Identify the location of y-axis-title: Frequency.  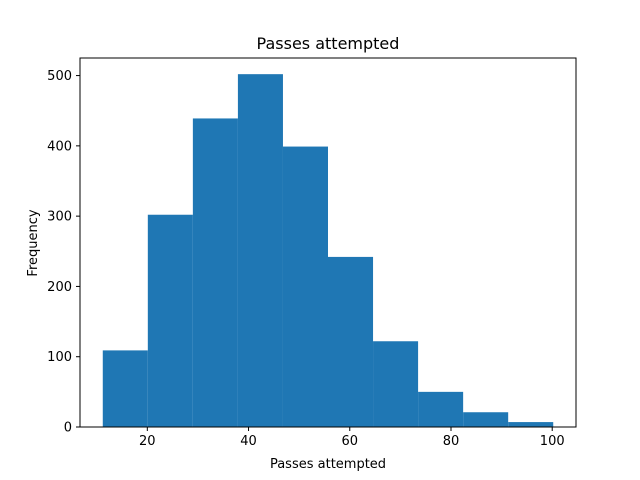
(33, 242).